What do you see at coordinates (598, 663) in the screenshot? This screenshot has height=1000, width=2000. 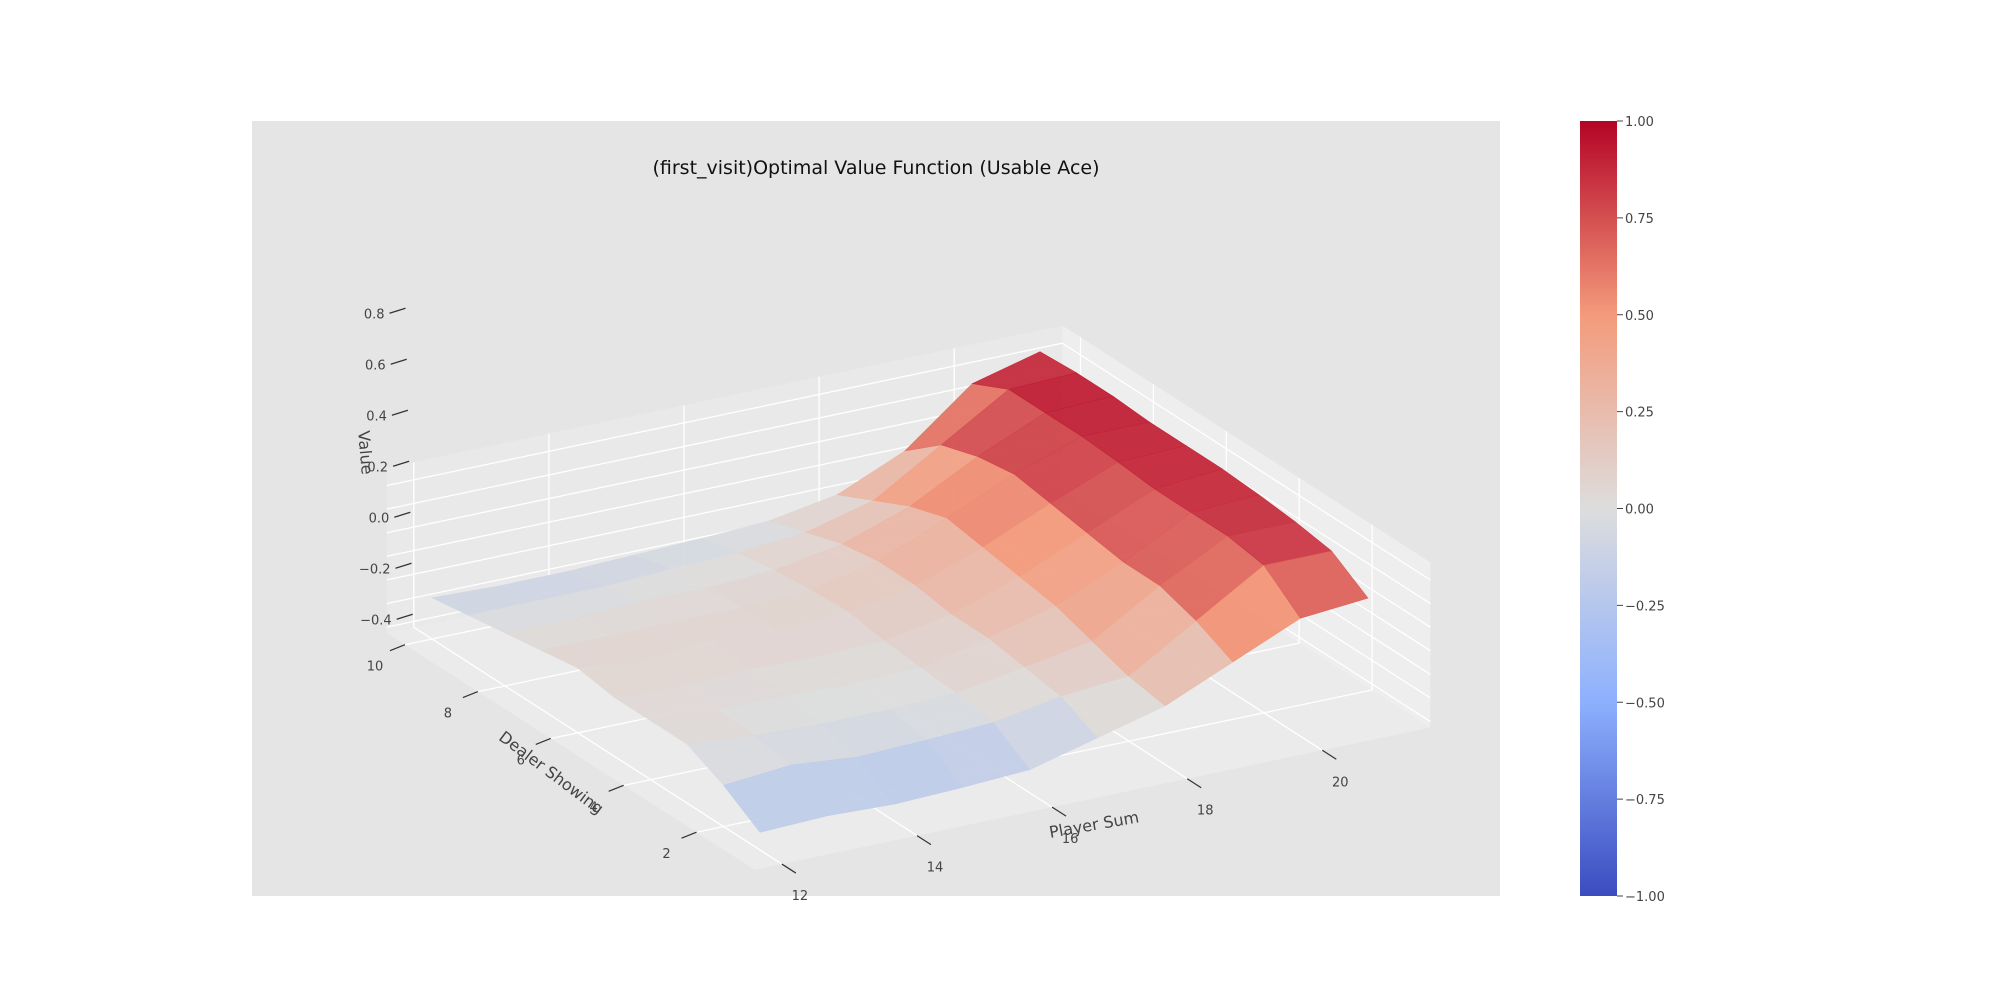 I see `x-gridline` at bounding box center [598, 663].